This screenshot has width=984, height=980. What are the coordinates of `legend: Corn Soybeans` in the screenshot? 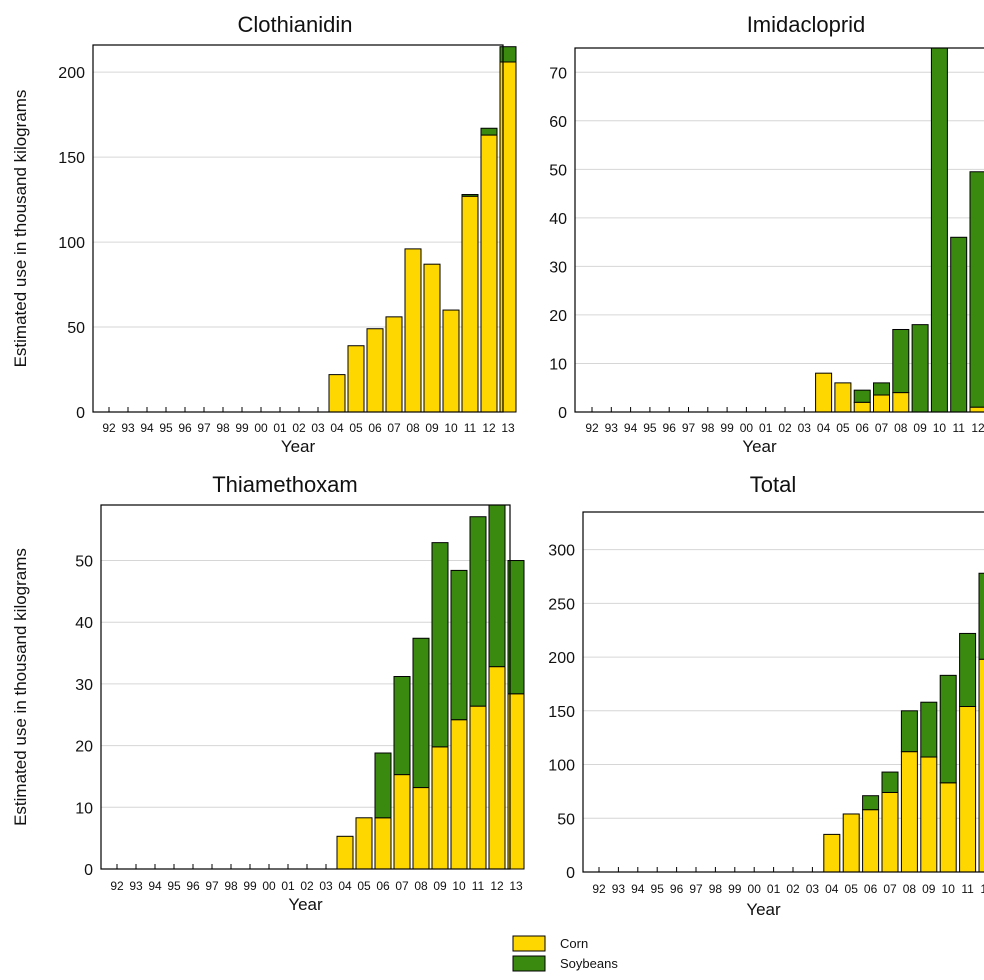 It's located at (565, 953).